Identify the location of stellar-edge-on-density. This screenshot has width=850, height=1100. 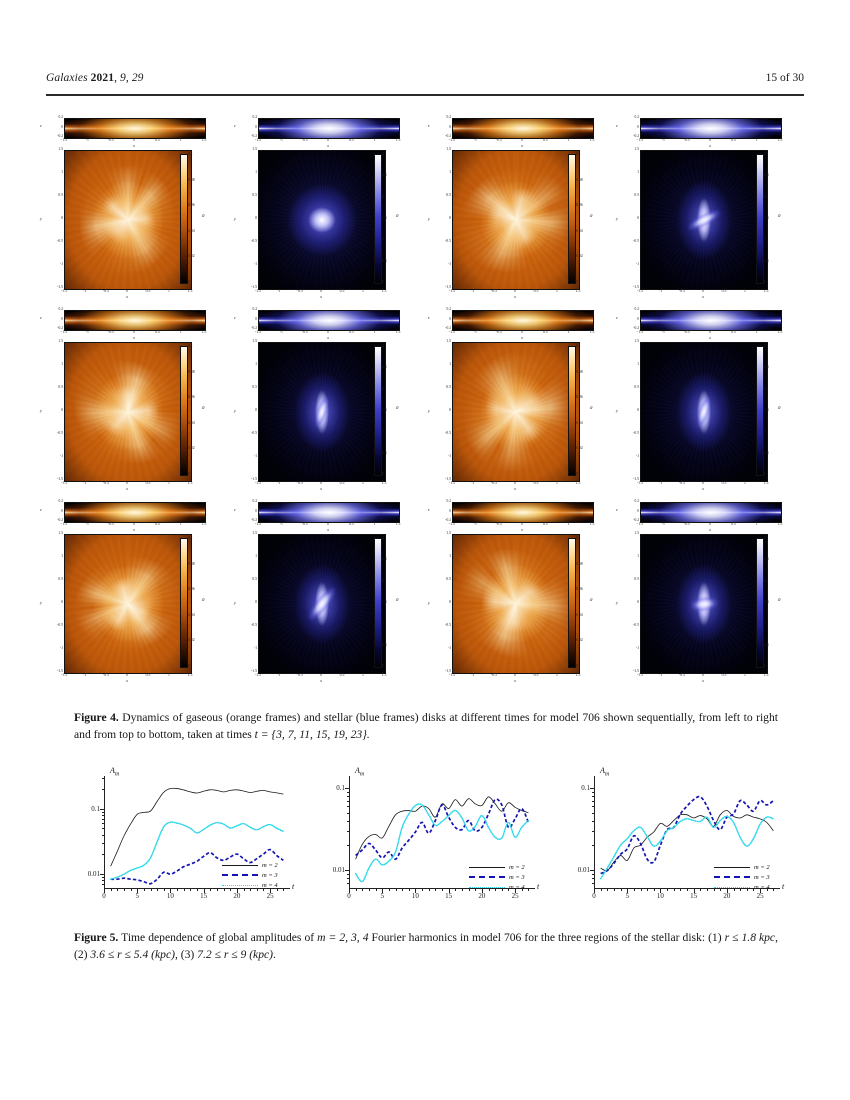
(329, 512).